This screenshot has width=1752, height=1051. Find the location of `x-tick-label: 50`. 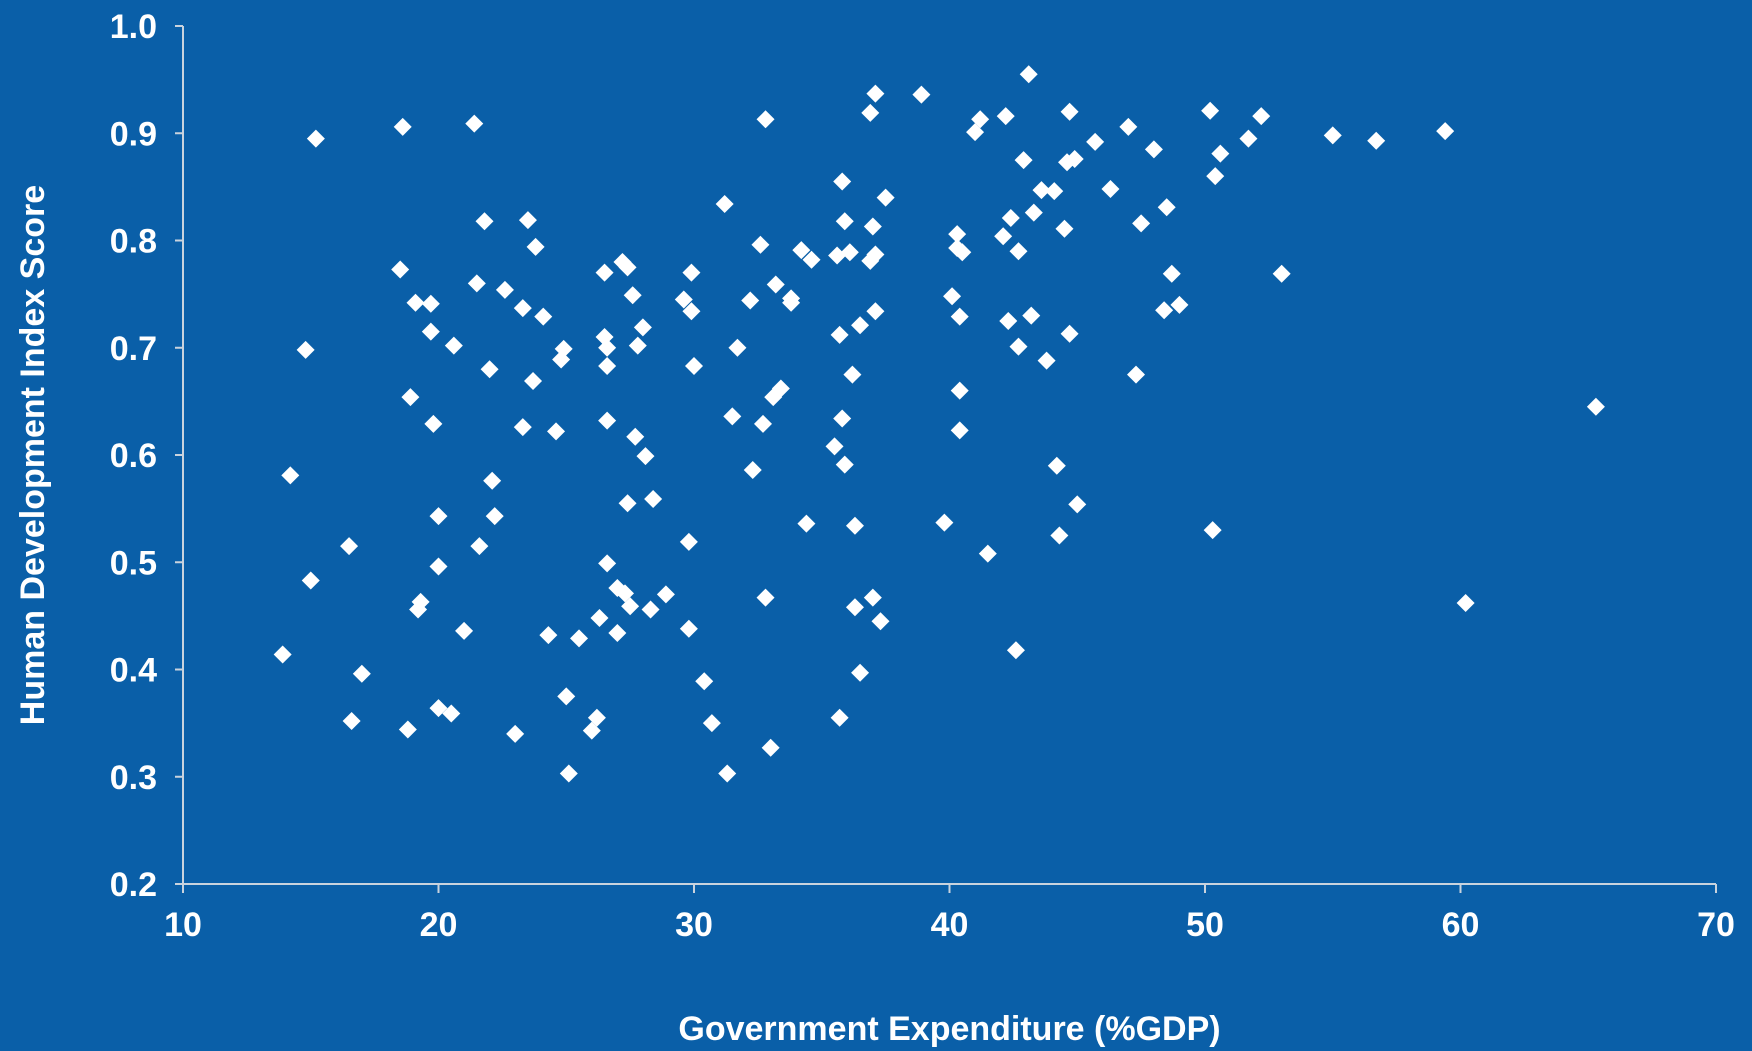

x-tick-label: 50 is located at coordinates (1205, 925).